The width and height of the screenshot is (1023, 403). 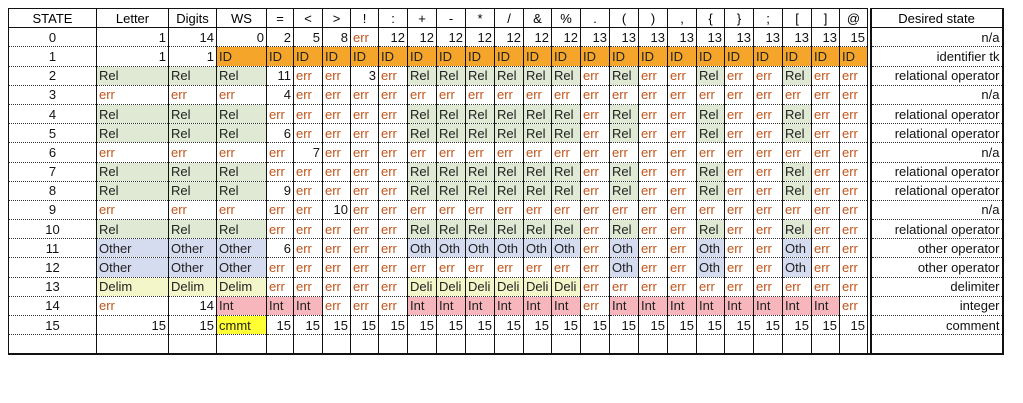 What do you see at coordinates (624, 18) in the screenshot?
I see `column-header: (` at bounding box center [624, 18].